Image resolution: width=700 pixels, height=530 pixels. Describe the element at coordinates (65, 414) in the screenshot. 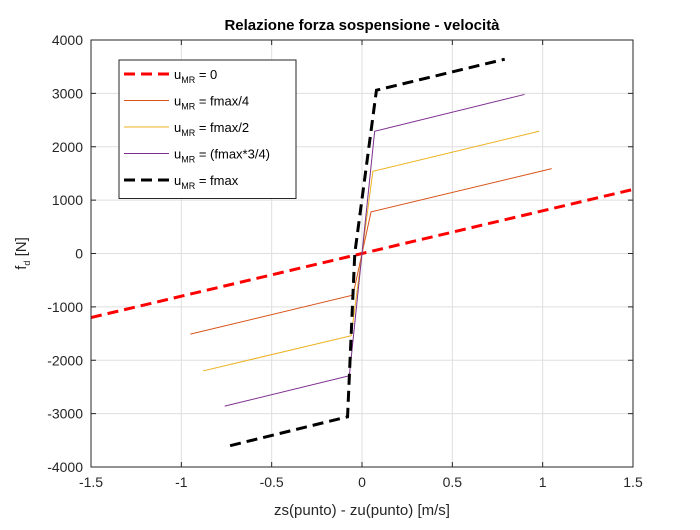

I see `y-tick-label: -3000` at that location.